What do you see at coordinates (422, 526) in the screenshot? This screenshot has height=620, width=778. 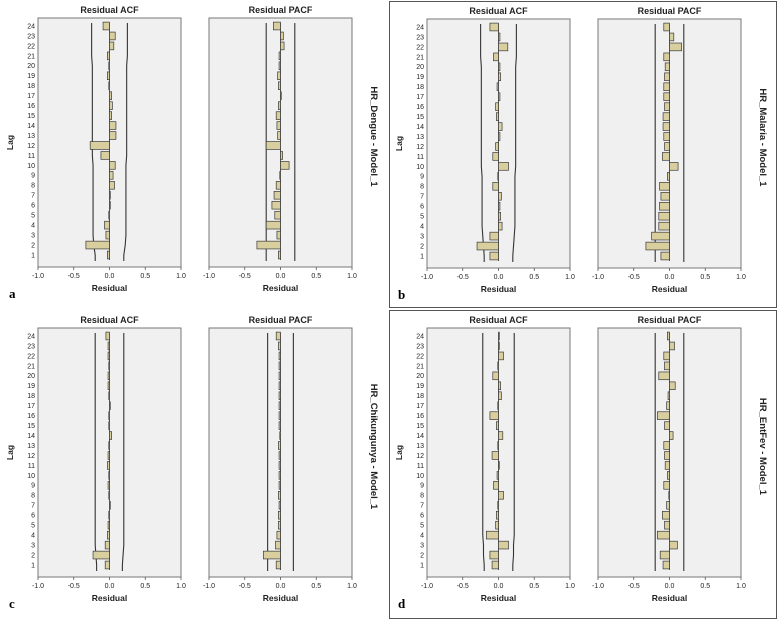 I see `lag-tick-label: 5` at bounding box center [422, 526].